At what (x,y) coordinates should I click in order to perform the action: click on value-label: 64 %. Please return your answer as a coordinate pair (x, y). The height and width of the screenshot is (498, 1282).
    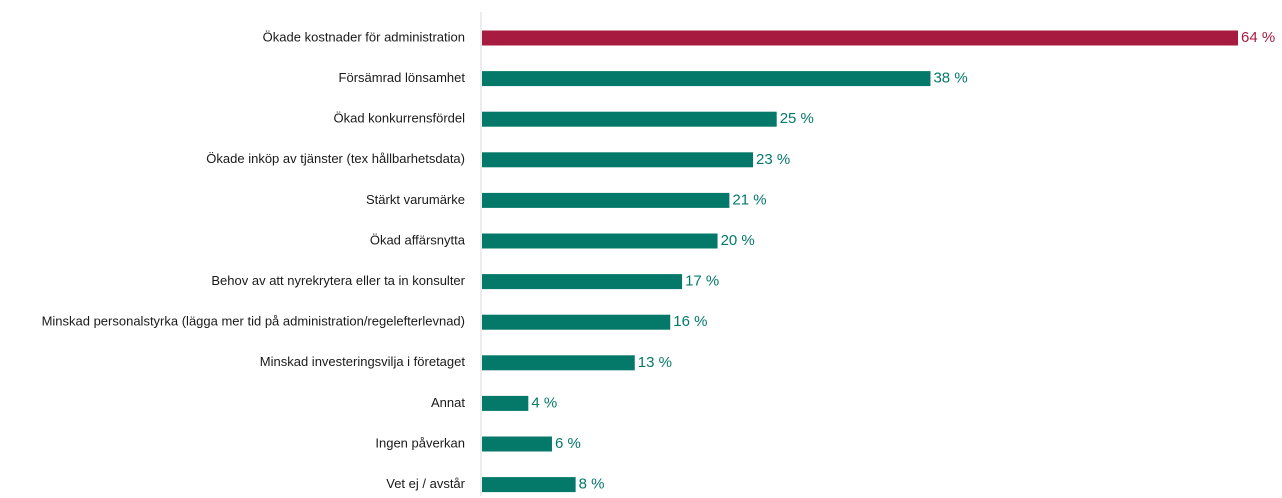
    Looking at the image, I should click on (1258, 37).